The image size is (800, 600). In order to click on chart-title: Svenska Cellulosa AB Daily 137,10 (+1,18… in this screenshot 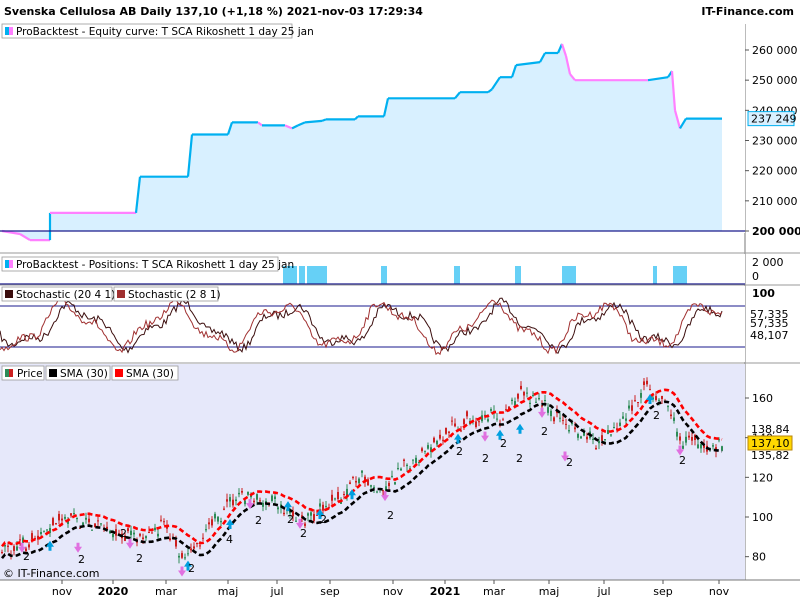, I will do `click(213, 11)`.